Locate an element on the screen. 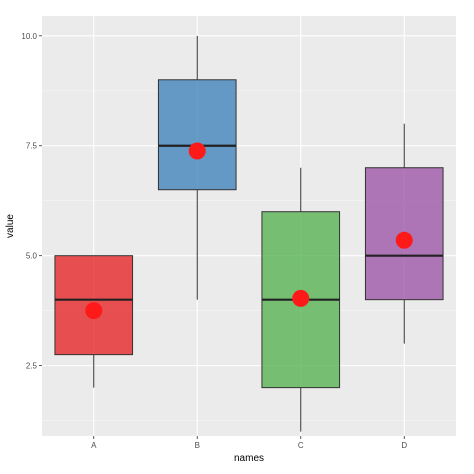  y-axis-title: value is located at coordinates (10, 226).